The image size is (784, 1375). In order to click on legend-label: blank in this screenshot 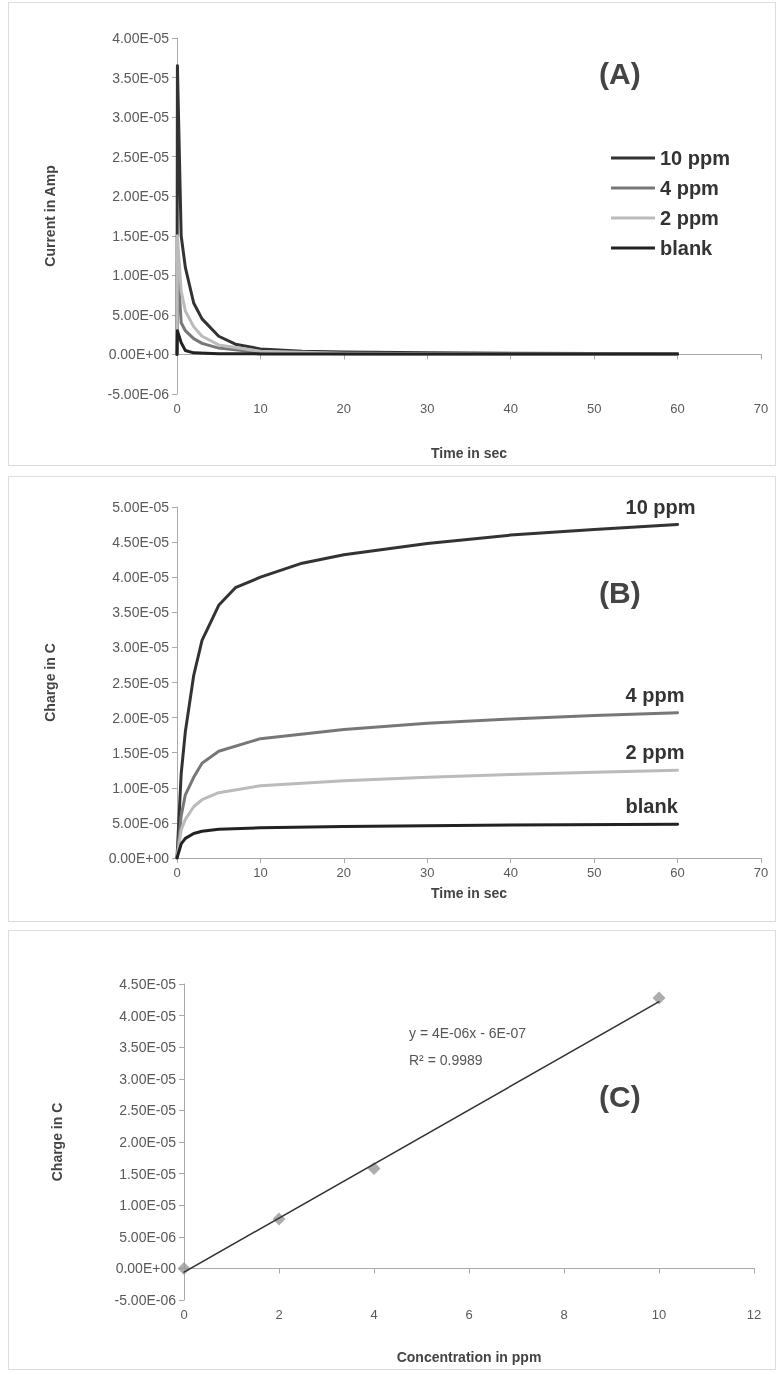, I will do `click(686, 248)`.